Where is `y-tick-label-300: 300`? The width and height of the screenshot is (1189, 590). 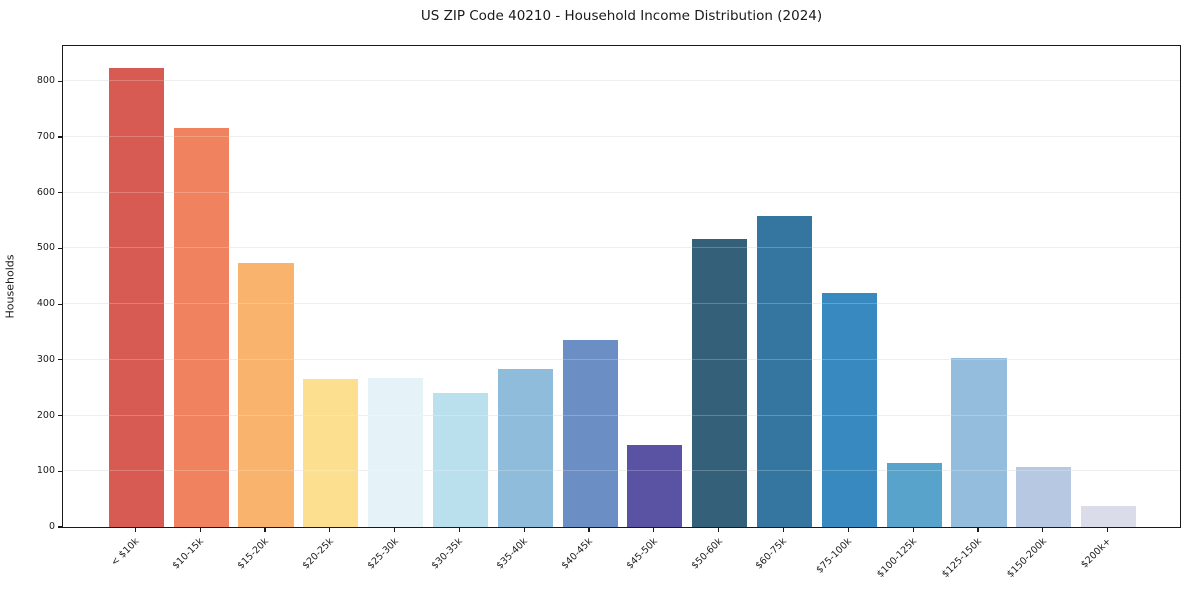 y-tick-label-300: 300 is located at coordinates (45, 359).